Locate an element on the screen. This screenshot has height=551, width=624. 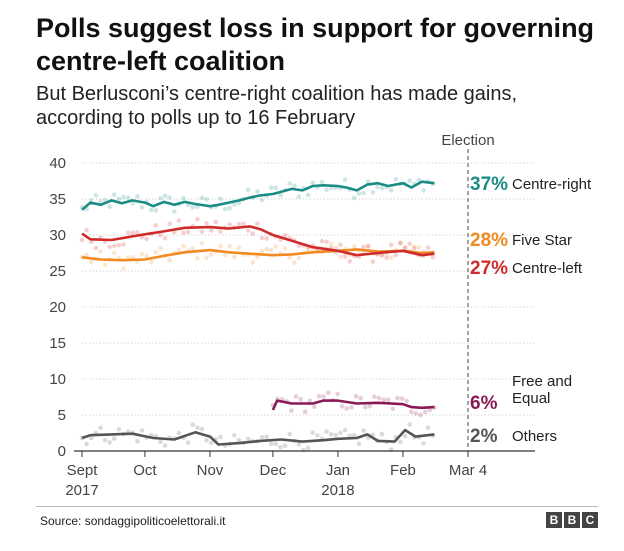
y-tick-label: 40 is located at coordinates (57, 163).